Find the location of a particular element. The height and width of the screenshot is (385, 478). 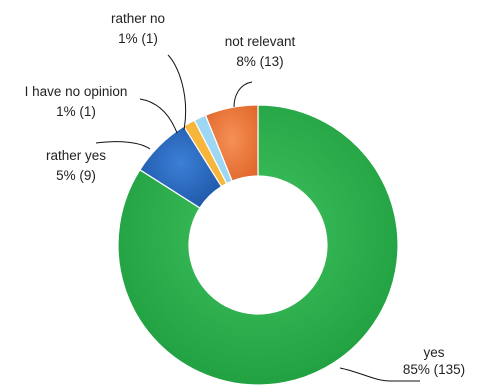

label-value-yes: 85% (135) is located at coordinates (434, 369).